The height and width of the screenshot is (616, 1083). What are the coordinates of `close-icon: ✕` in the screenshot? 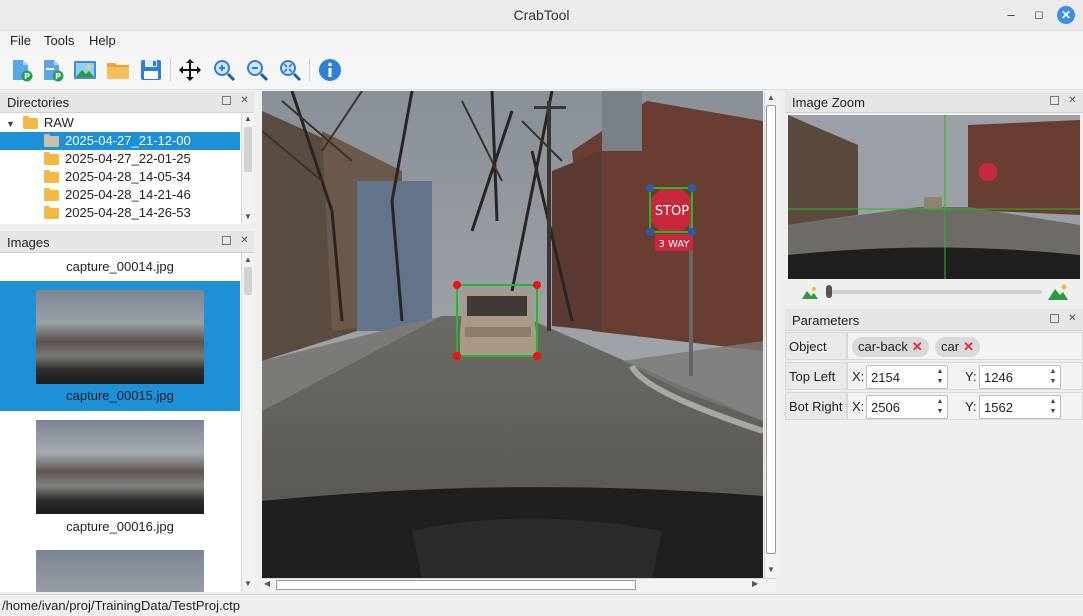 It's located at (1066, 15).